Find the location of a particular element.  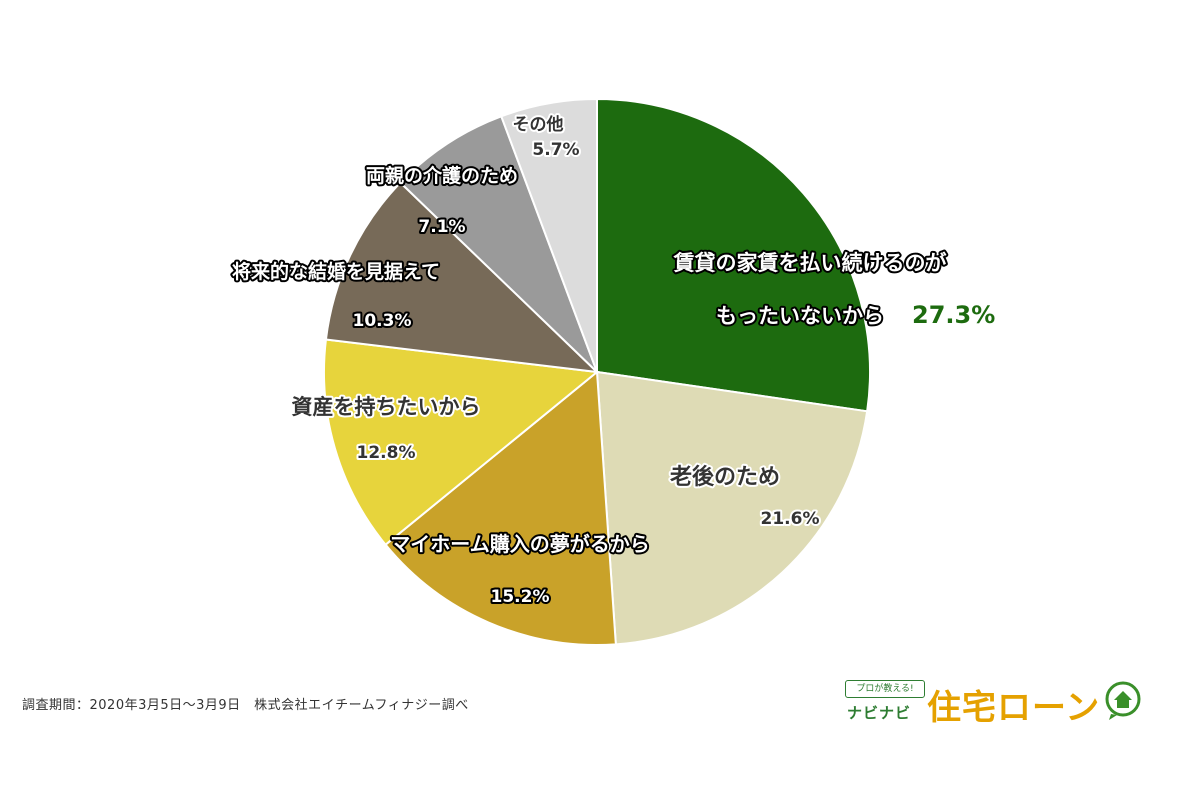

house-bubble-icon is located at coordinates (1123, 700).